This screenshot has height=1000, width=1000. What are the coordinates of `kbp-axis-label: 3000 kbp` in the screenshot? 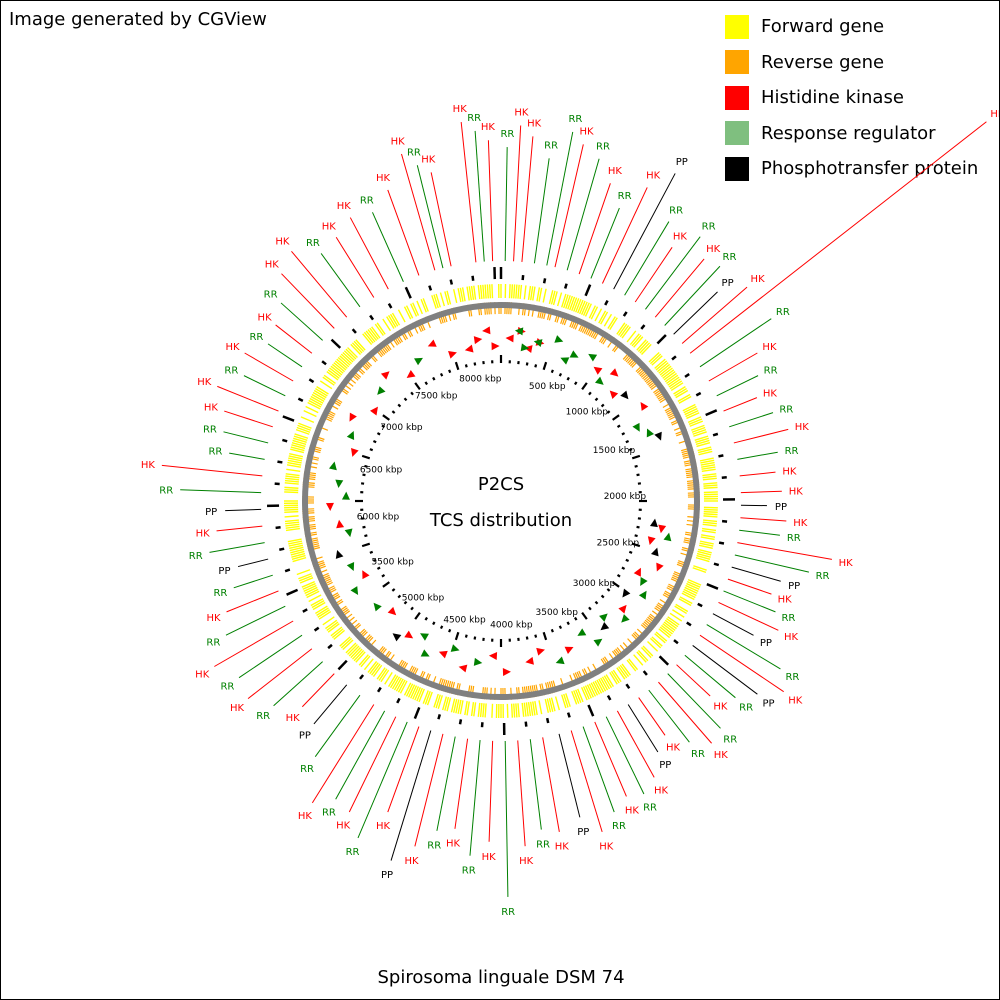 It's located at (594, 584).